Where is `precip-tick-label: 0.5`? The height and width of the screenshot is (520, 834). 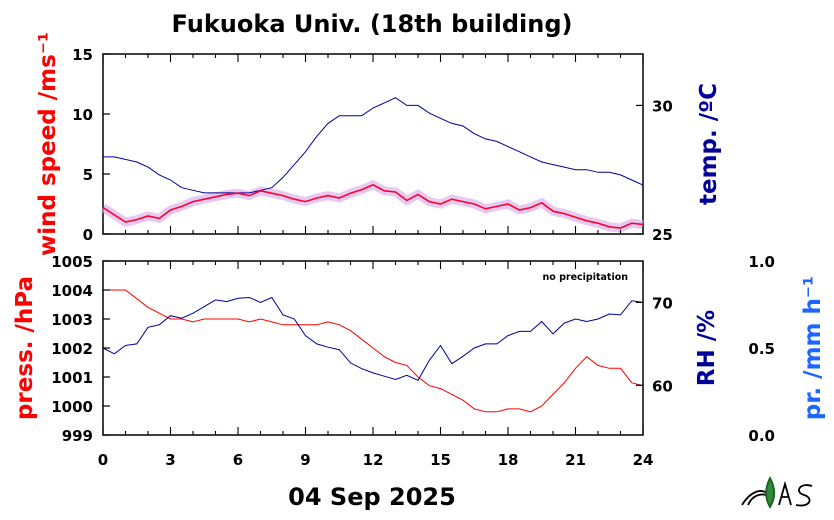
precip-tick-label: 0.5 is located at coordinates (761, 349).